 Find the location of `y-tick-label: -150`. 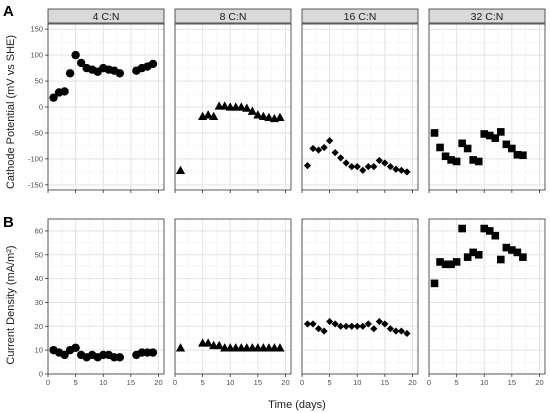

y-tick-label: -150 is located at coordinates (35, 184).